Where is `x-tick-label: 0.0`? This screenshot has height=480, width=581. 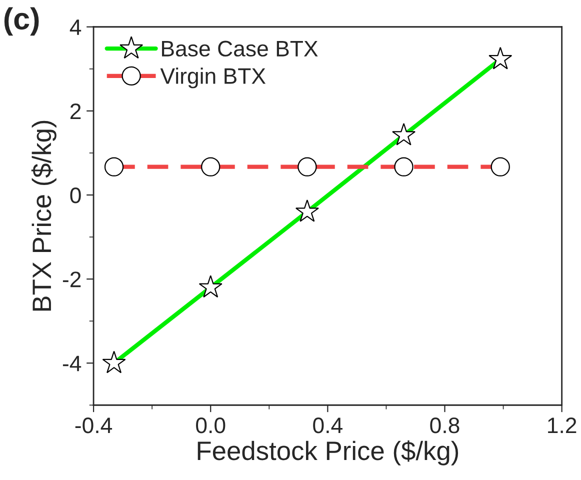 x-tick-label: 0.0 is located at coordinates (211, 426).